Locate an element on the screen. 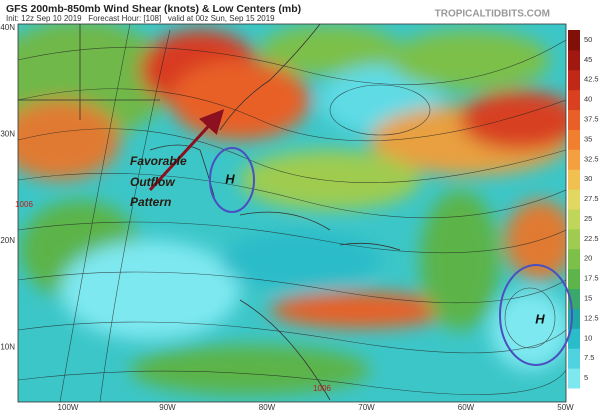  lat-label: 30N is located at coordinates (7, 134).